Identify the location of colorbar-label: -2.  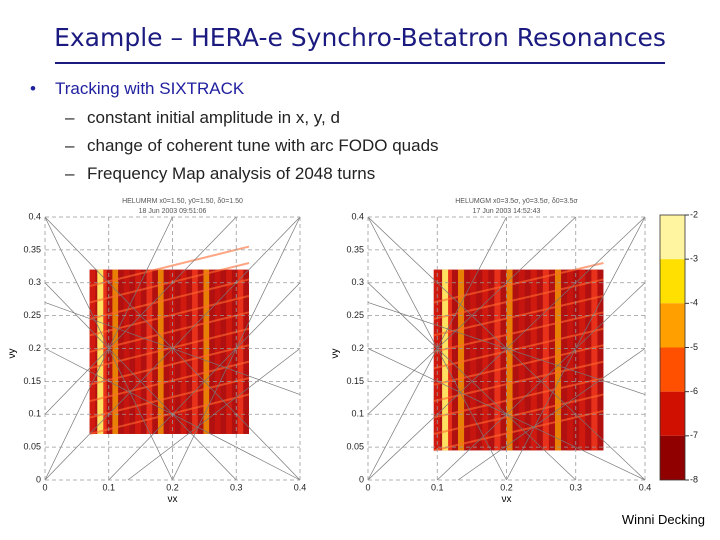
(694, 214).